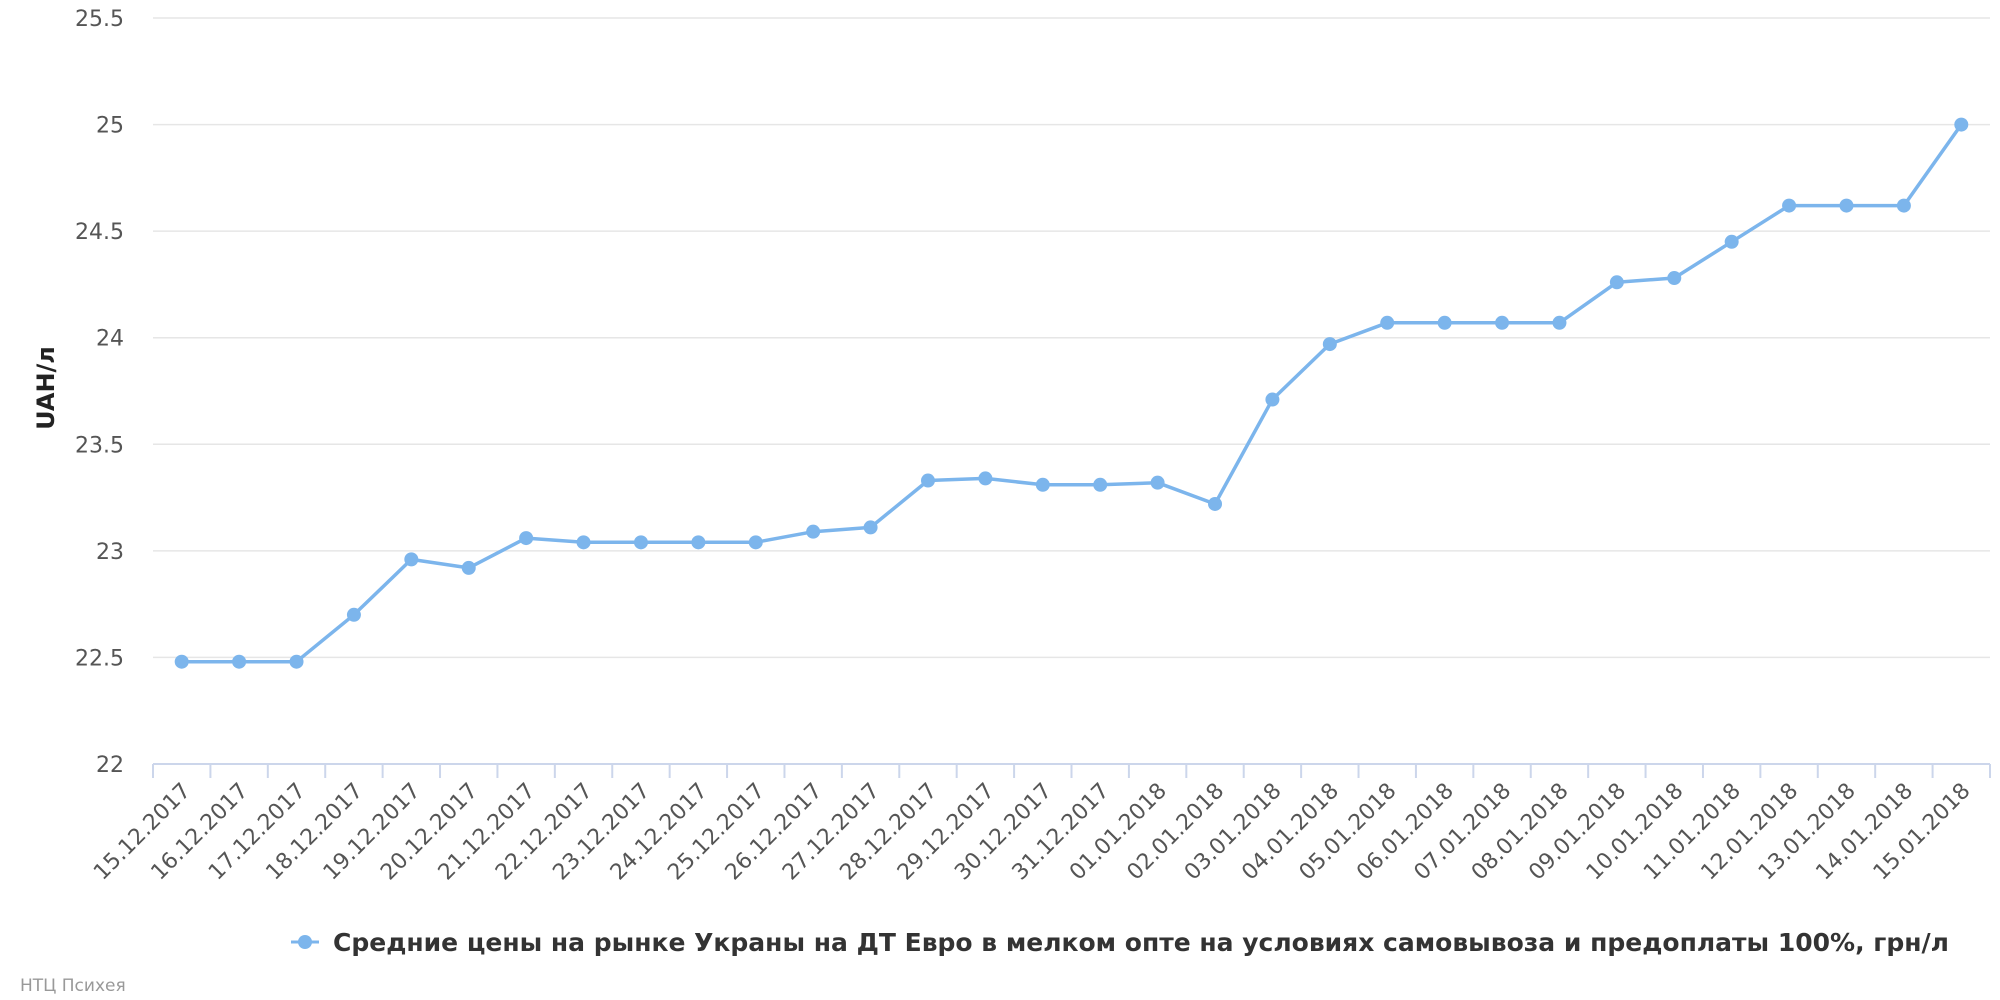 The height and width of the screenshot is (1000, 2000). I want to click on y-tick-label: 24.5, so click(99, 232).